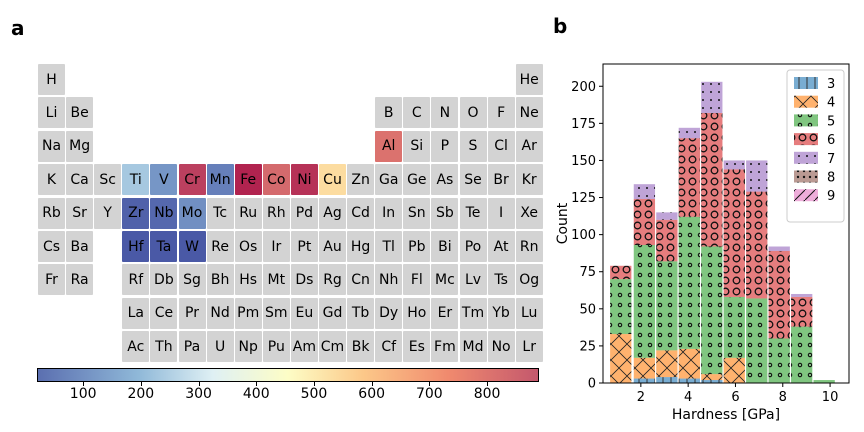  I want to click on element-cell-pa: Pa, so click(192, 347).